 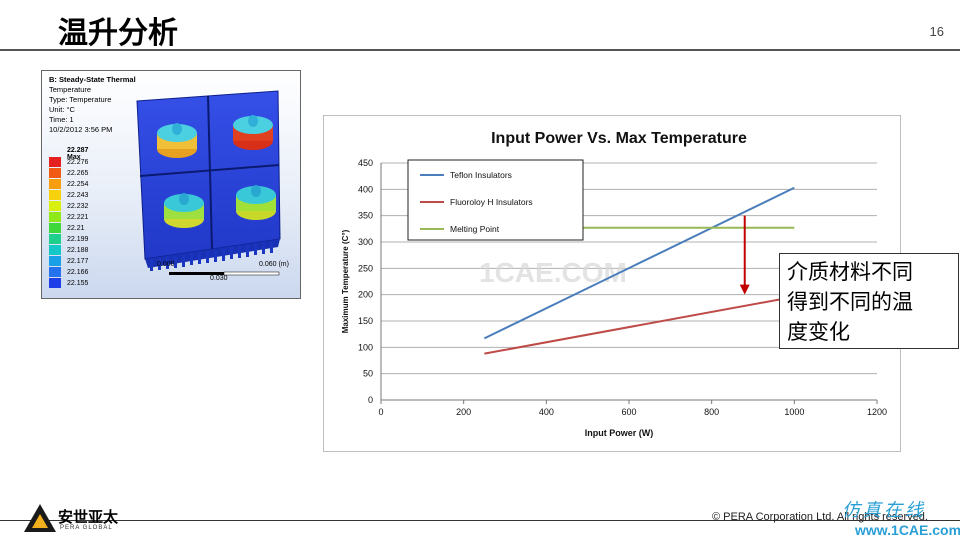 I want to click on insulator-cylinders, so click(x=216, y=171).